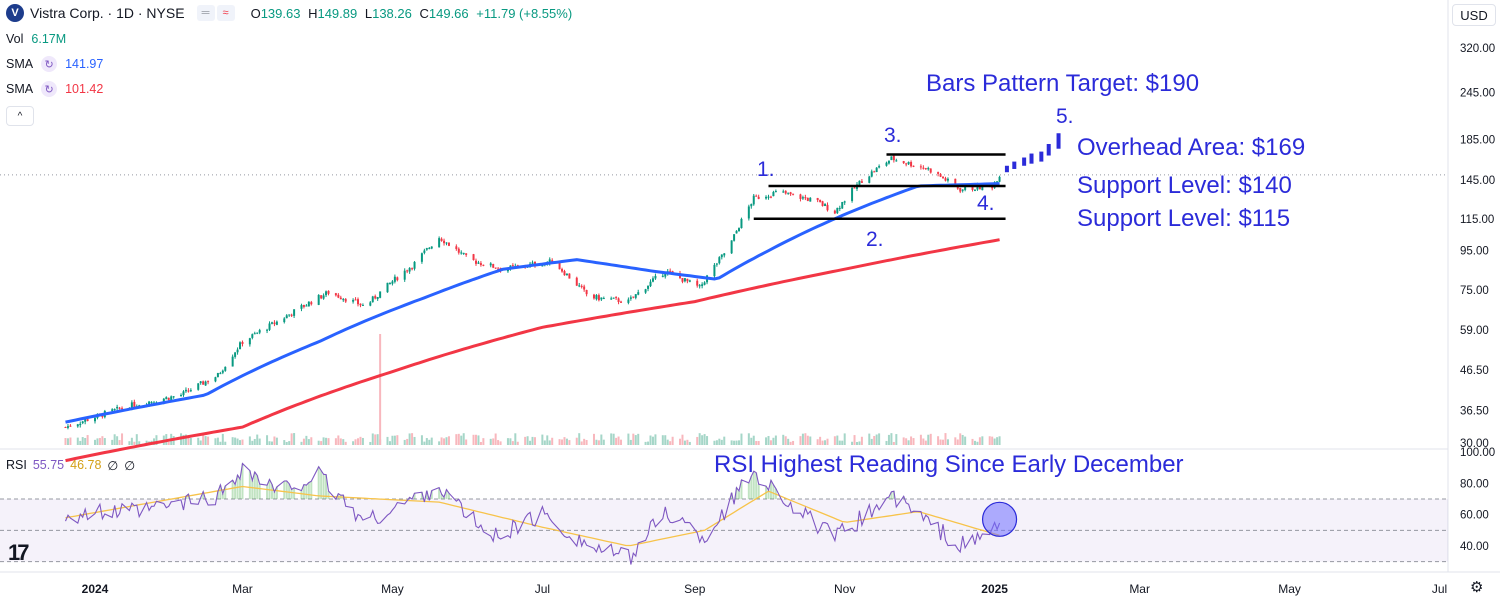 This screenshot has width=1500, height=596. Describe the element at coordinates (1058, 141) in the screenshot. I see `projection-bar` at that location.